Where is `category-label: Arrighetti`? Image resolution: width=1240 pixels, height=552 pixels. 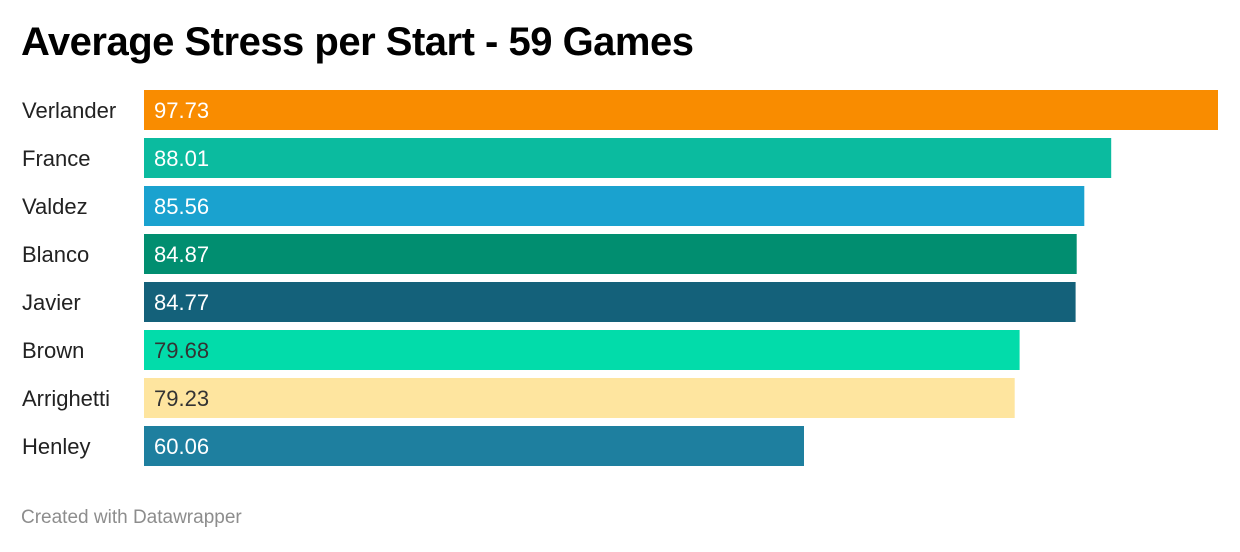
category-label: Arrighetti is located at coordinates (66, 398).